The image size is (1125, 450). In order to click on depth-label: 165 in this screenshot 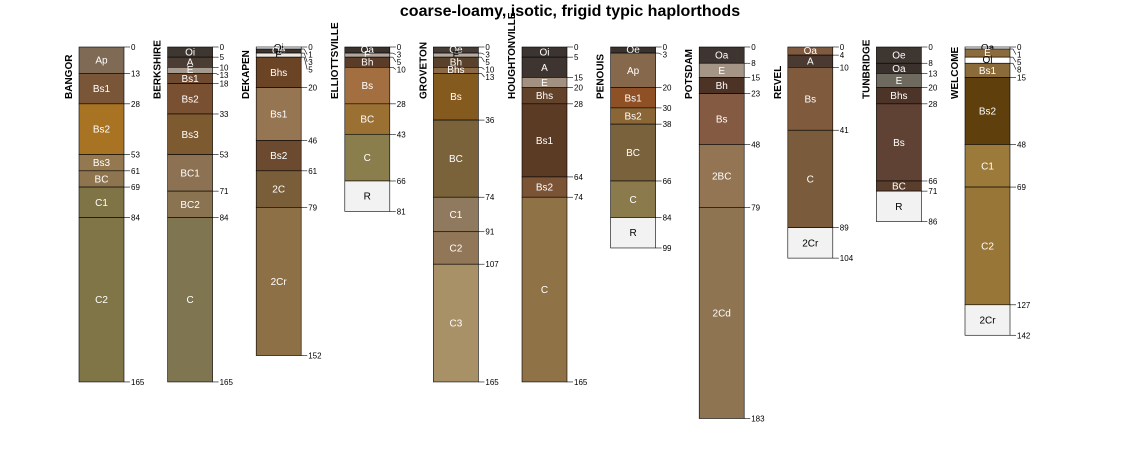, I will do `click(138, 382)`.